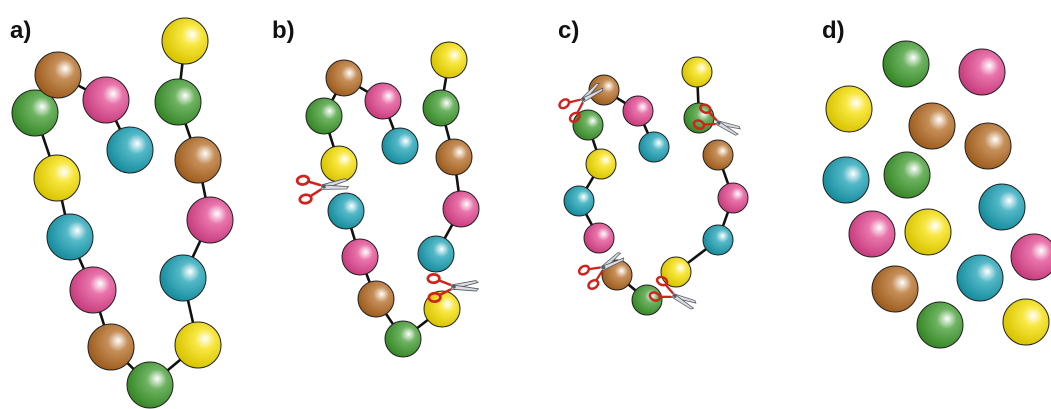  Describe the element at coordinates (568, 30) in the screenshot. I see `panel-label-c: c)` at that location.